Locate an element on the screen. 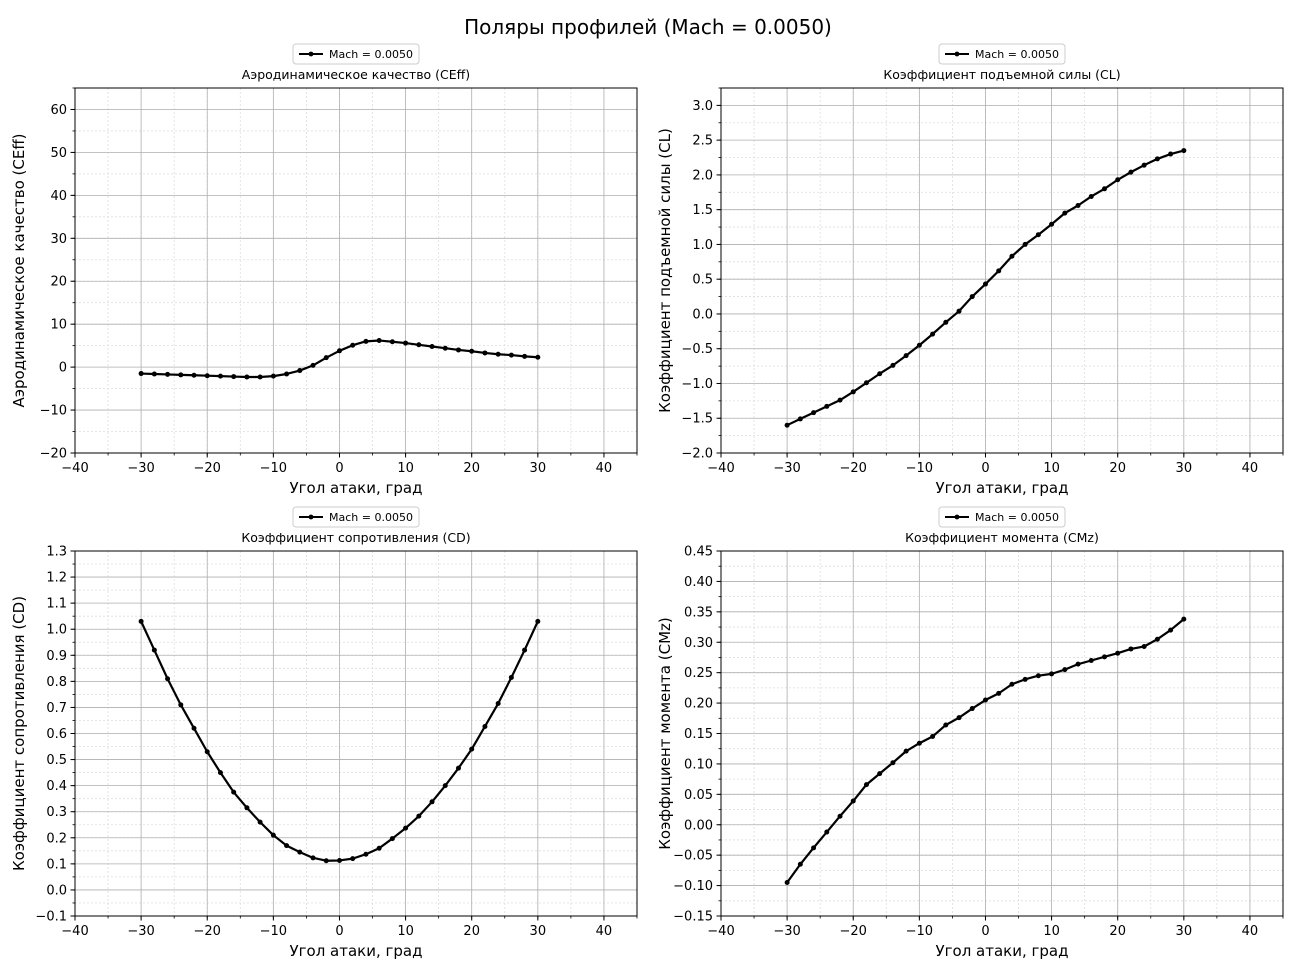 The width and height of the screenshot is (1296, 976). y-tick-label: −1.5 is located at coordinates (697, 419).